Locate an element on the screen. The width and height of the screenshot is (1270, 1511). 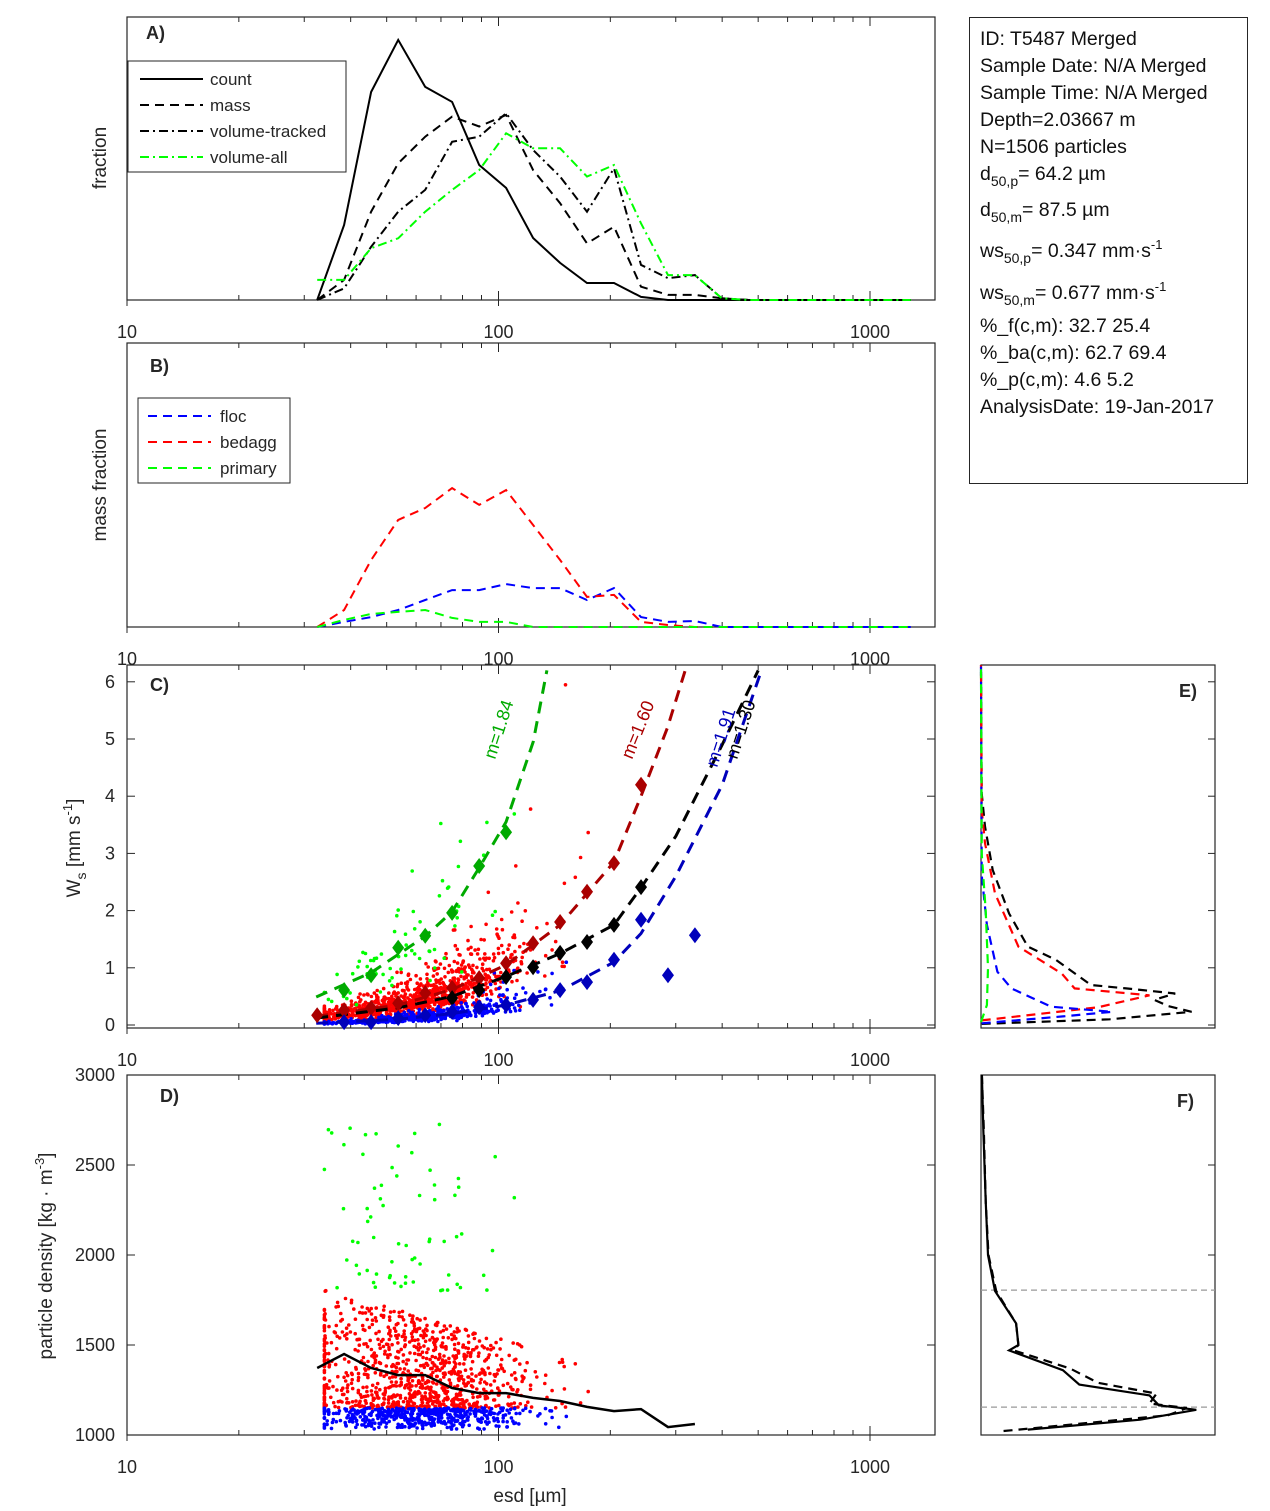
y-tick-label-c: 3 is located at coordinates (110, 853).